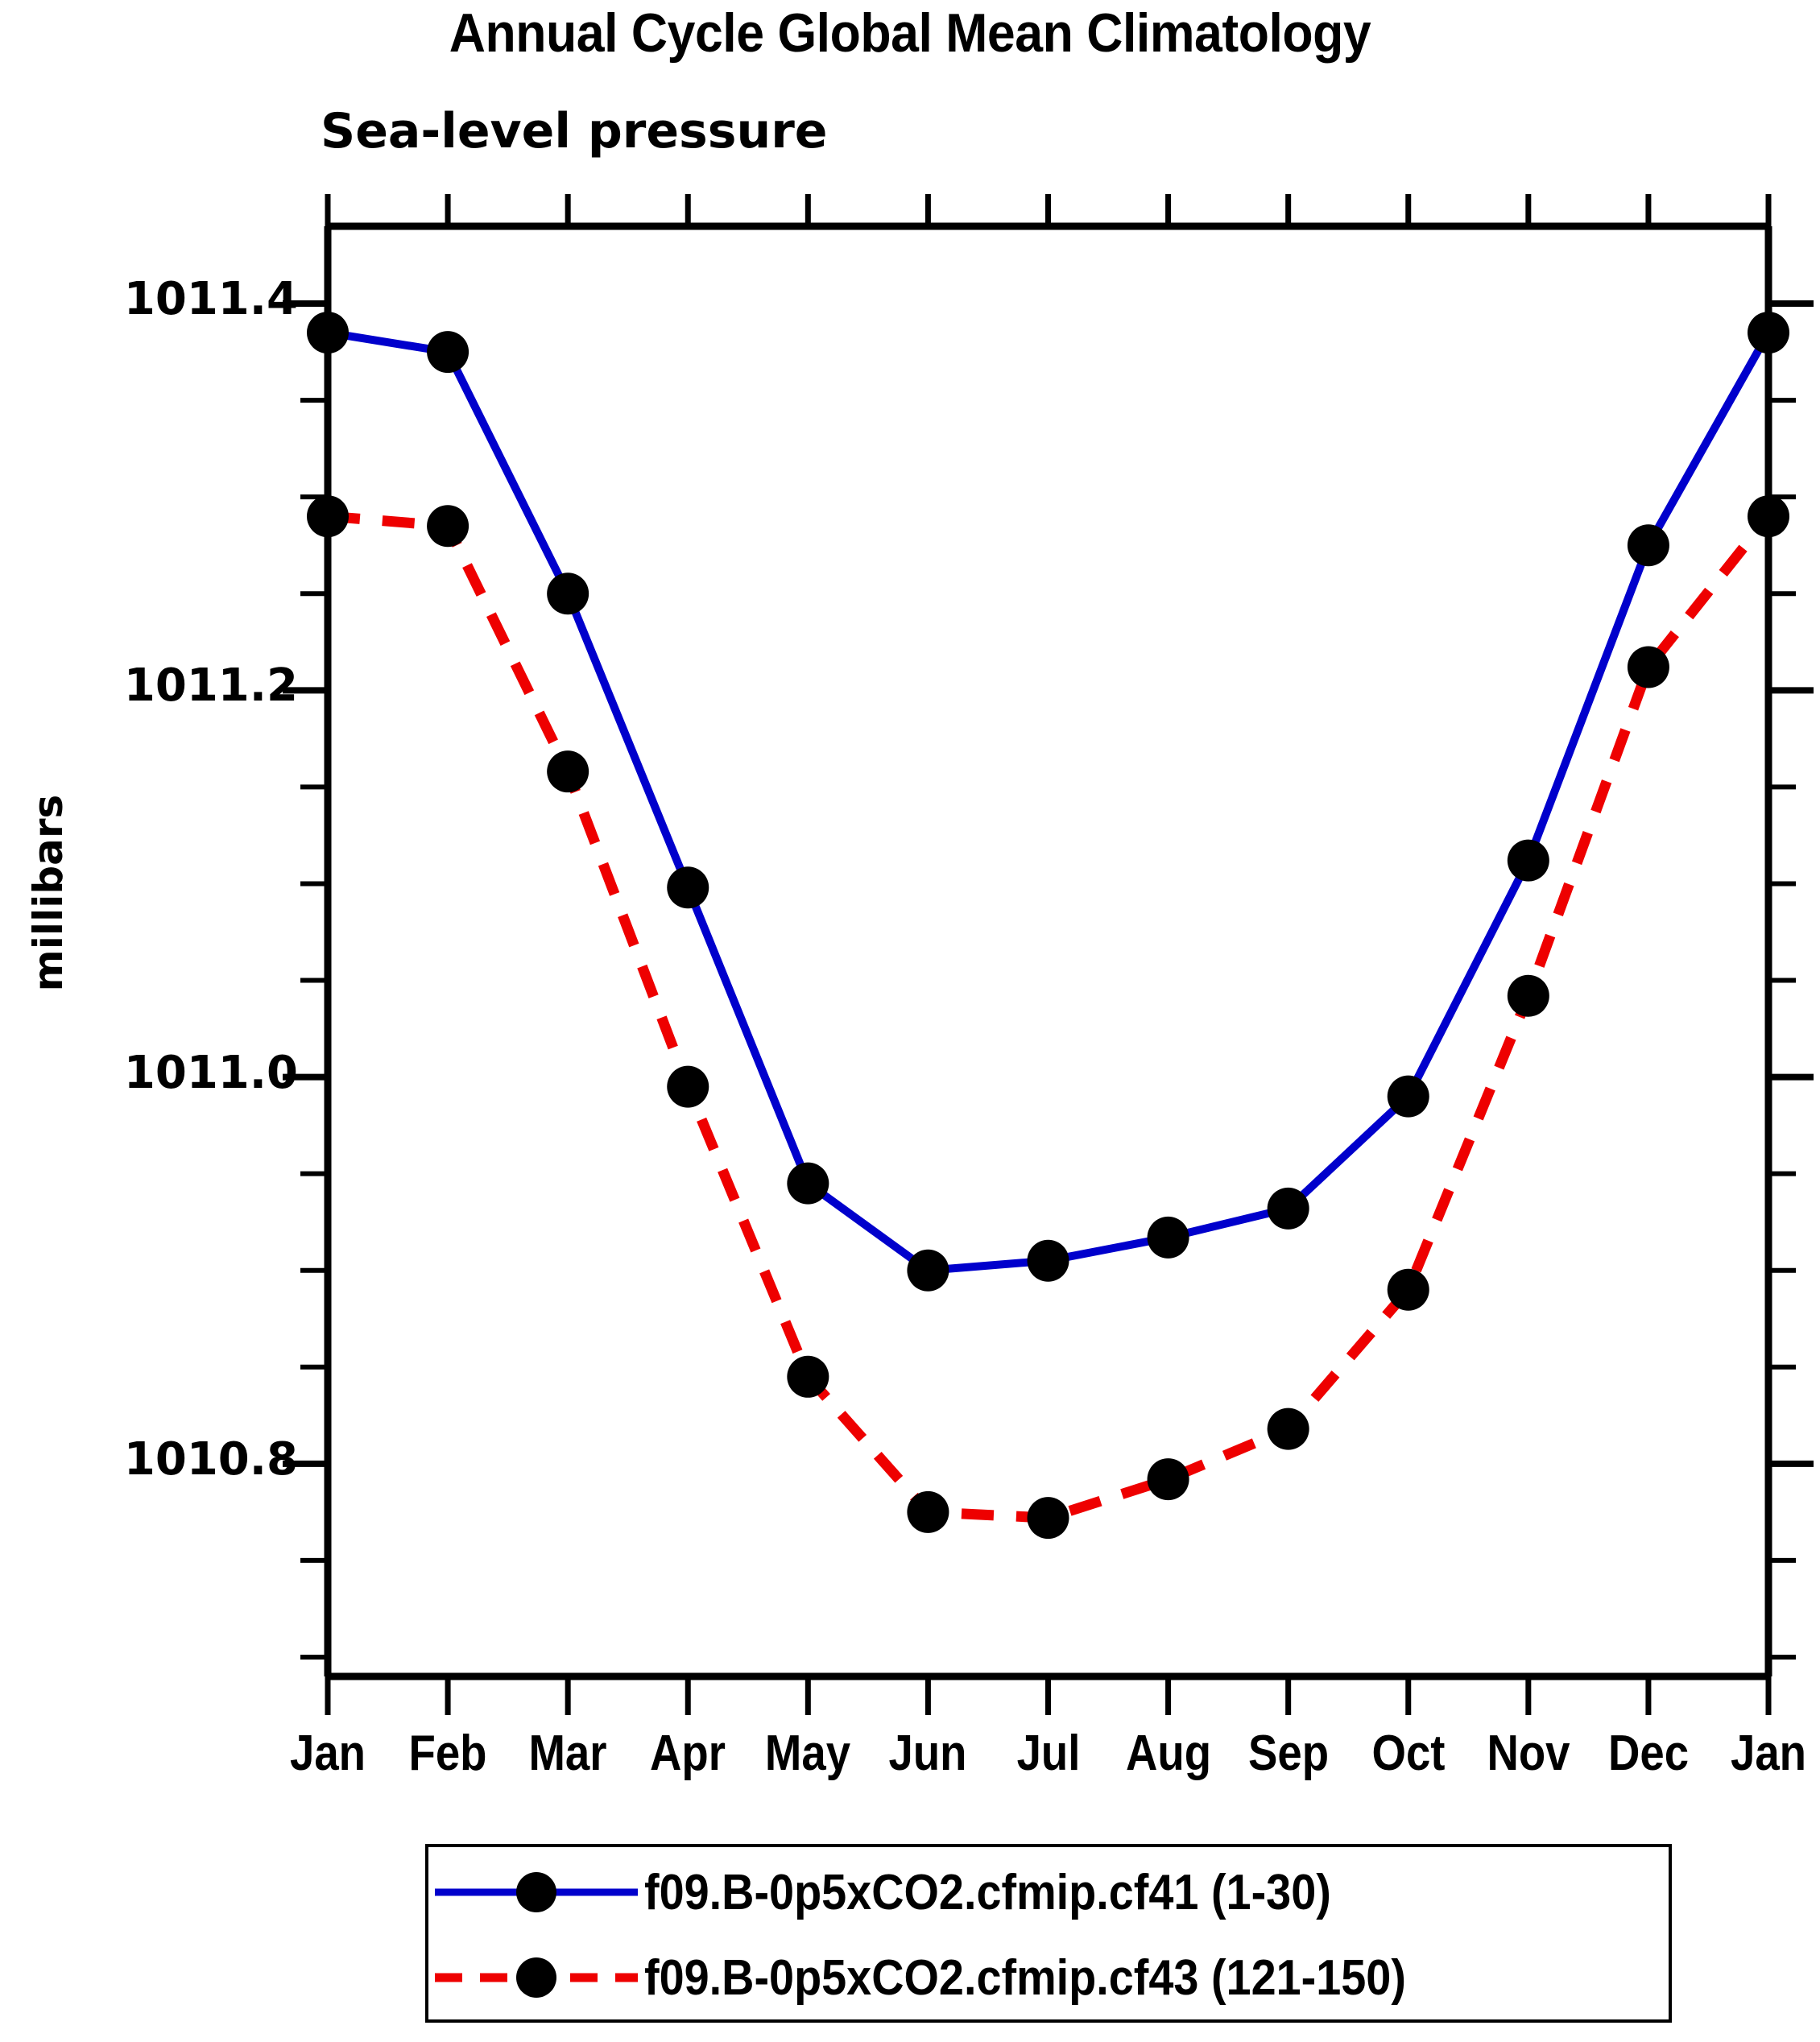 This screenshot has height=2042, width=1820. Describe the element at coordinates (1648, 1753) in the screenshot. I see `x-tick-label: Dec` at that location.